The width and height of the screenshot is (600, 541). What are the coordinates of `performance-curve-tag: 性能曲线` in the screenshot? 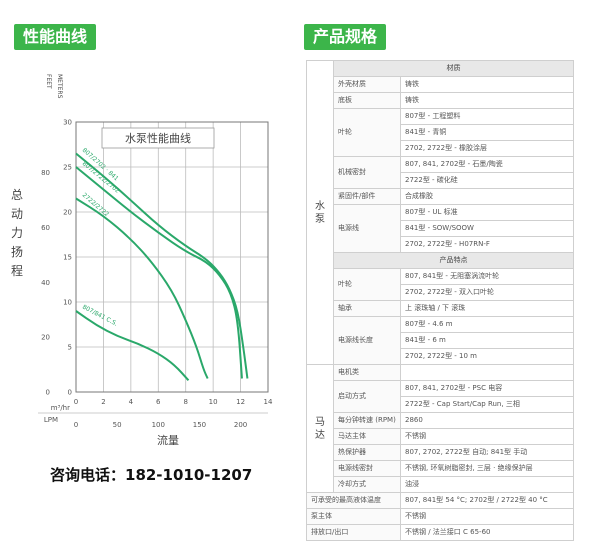 It's located at (55, 37).